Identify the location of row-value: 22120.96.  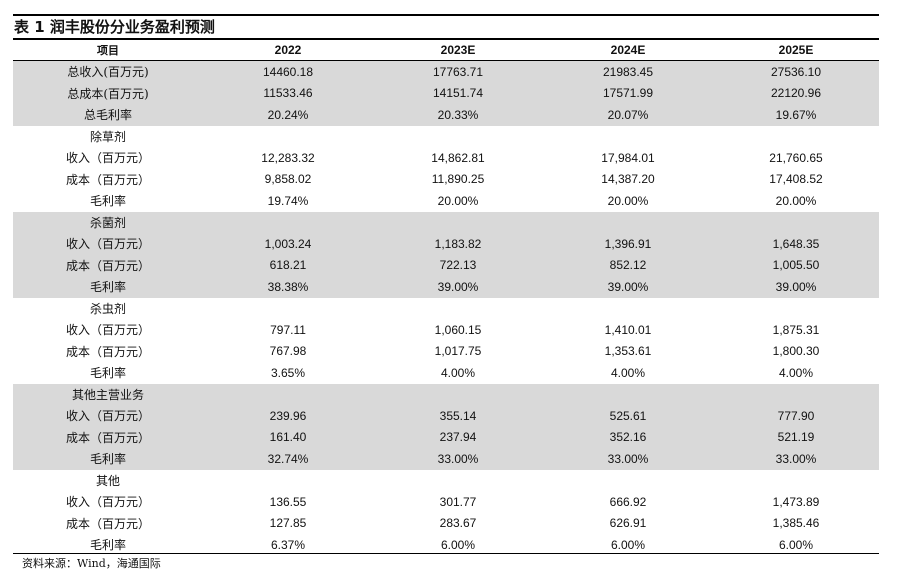
(796, 93).